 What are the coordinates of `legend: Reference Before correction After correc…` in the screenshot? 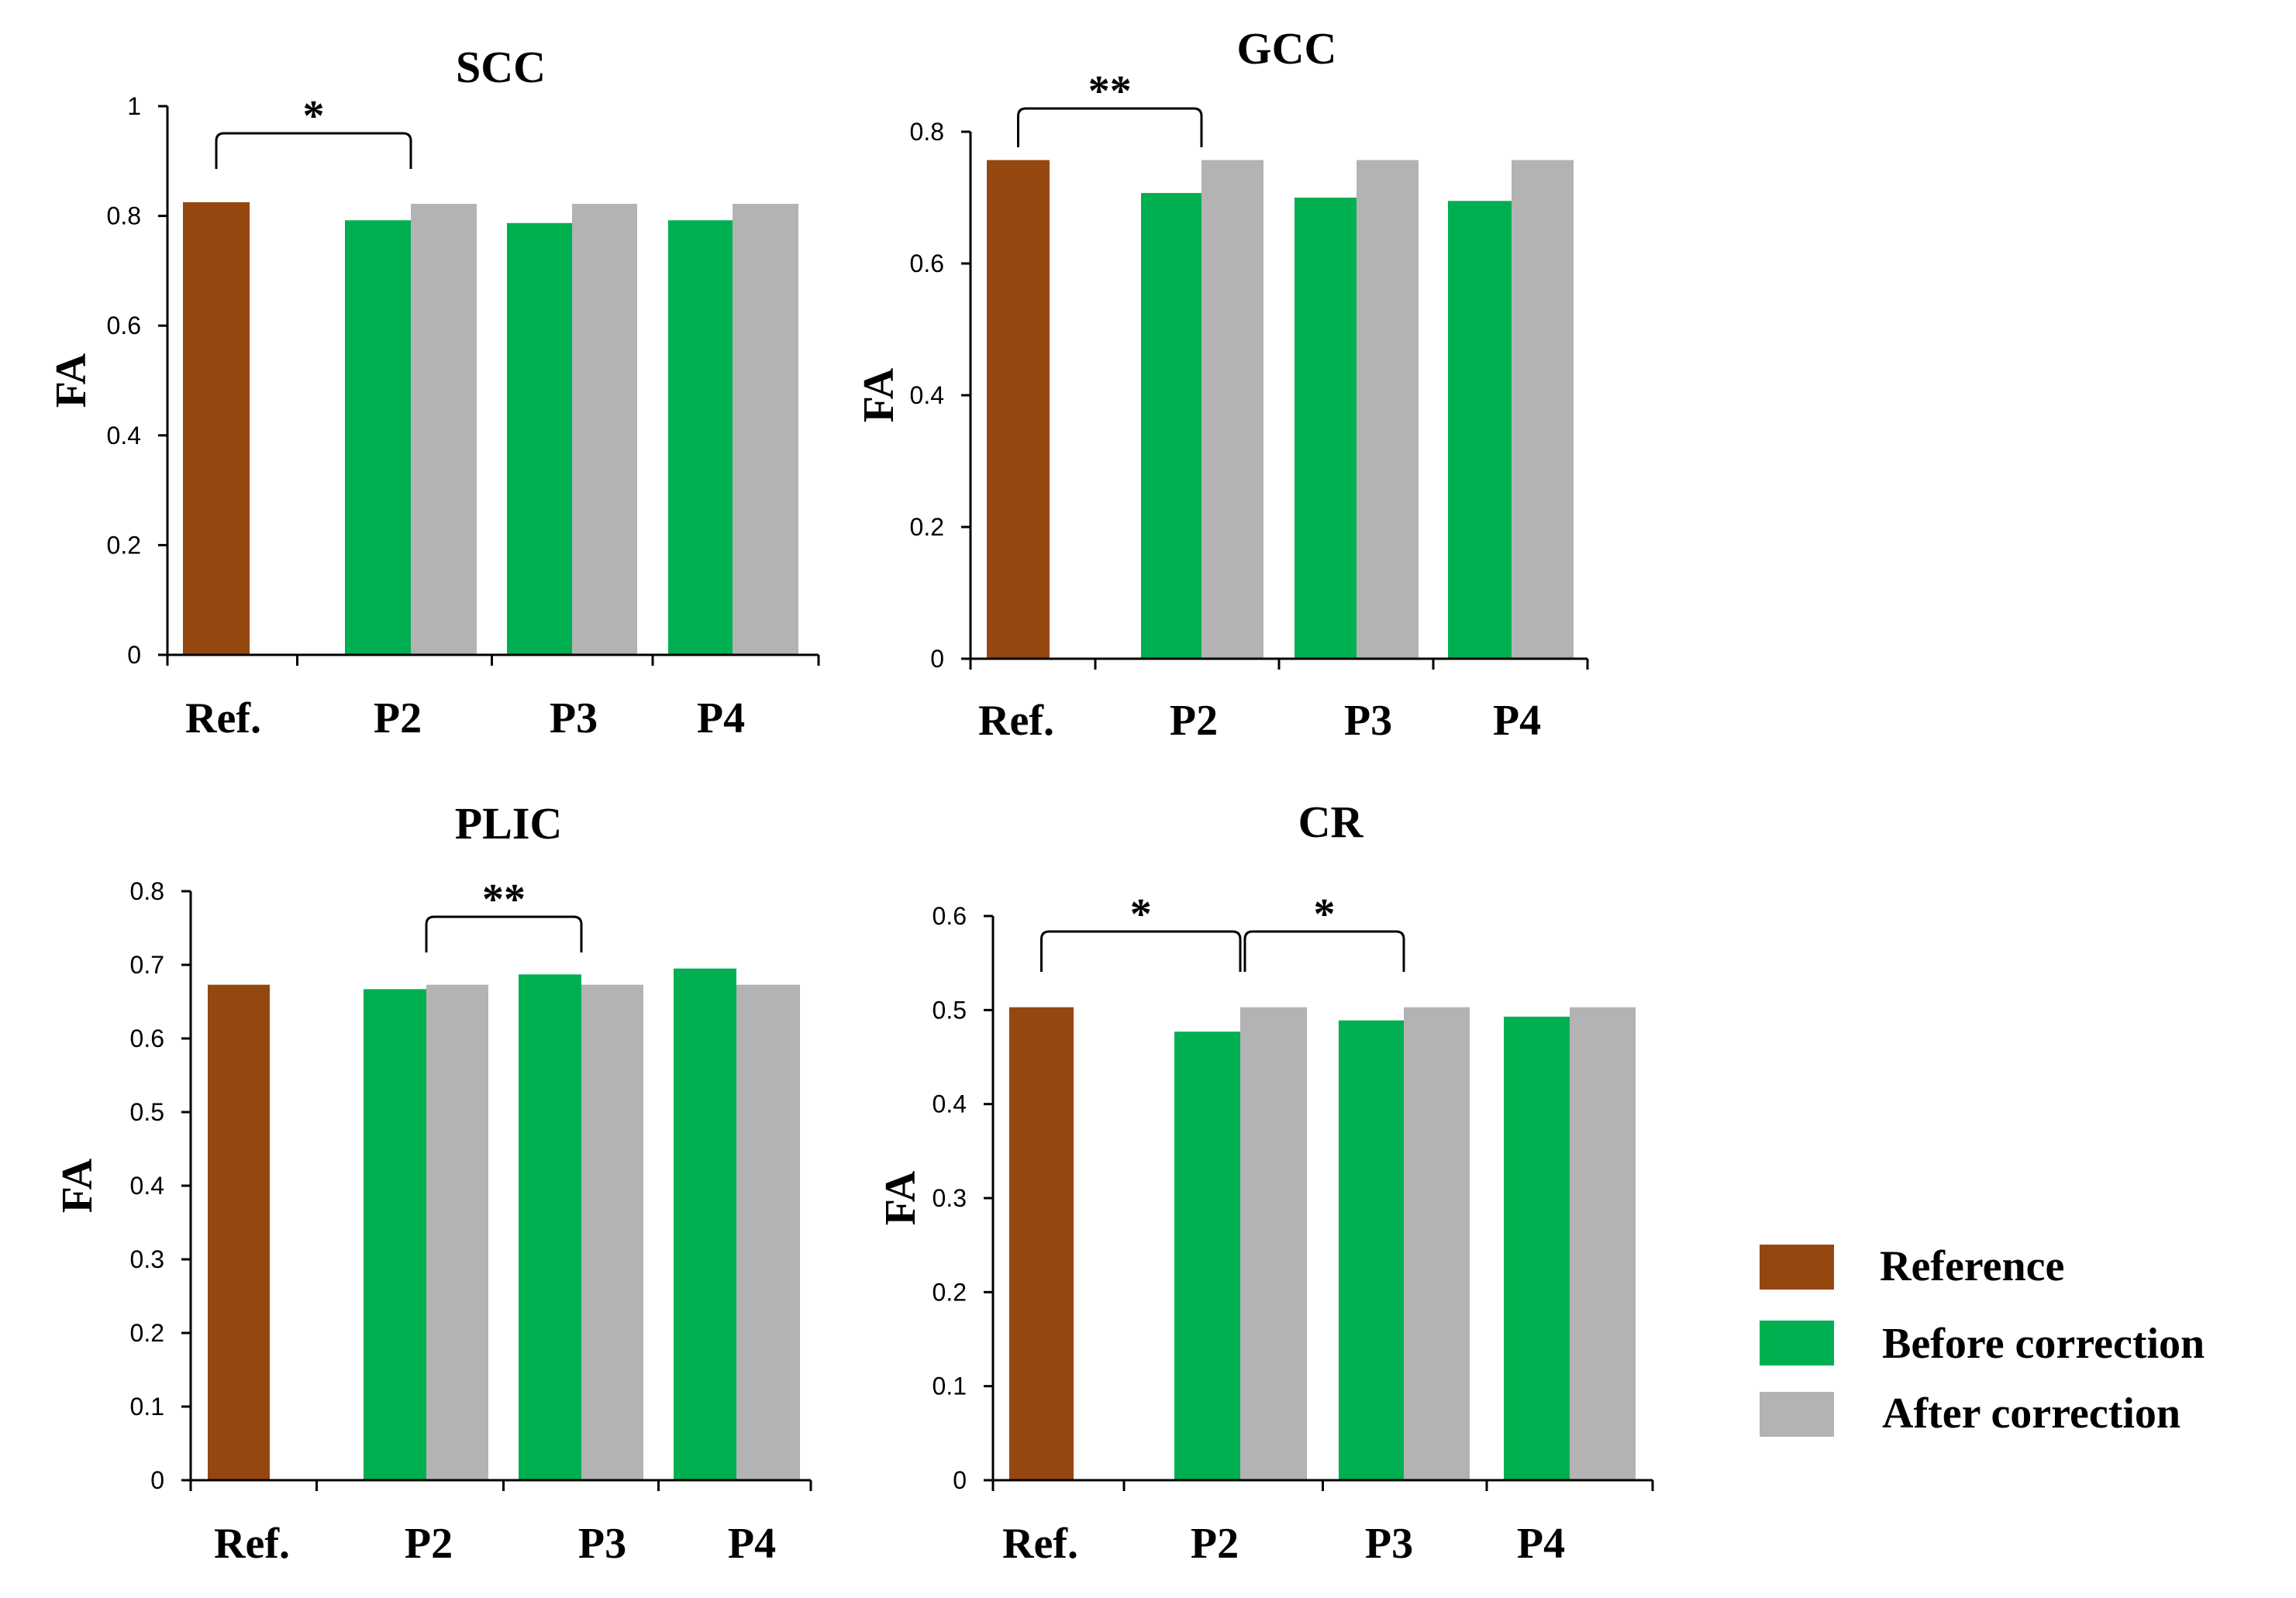 It's located at (1982, 1340).